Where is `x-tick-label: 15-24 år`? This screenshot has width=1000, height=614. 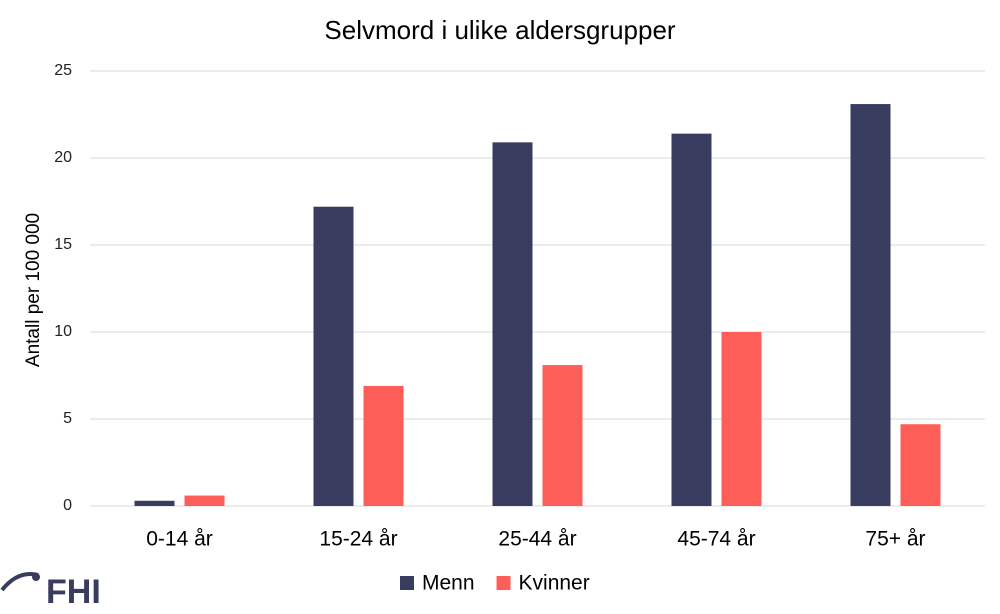 x-tick-label: 15-24 år is located at coordinates (358, 539).